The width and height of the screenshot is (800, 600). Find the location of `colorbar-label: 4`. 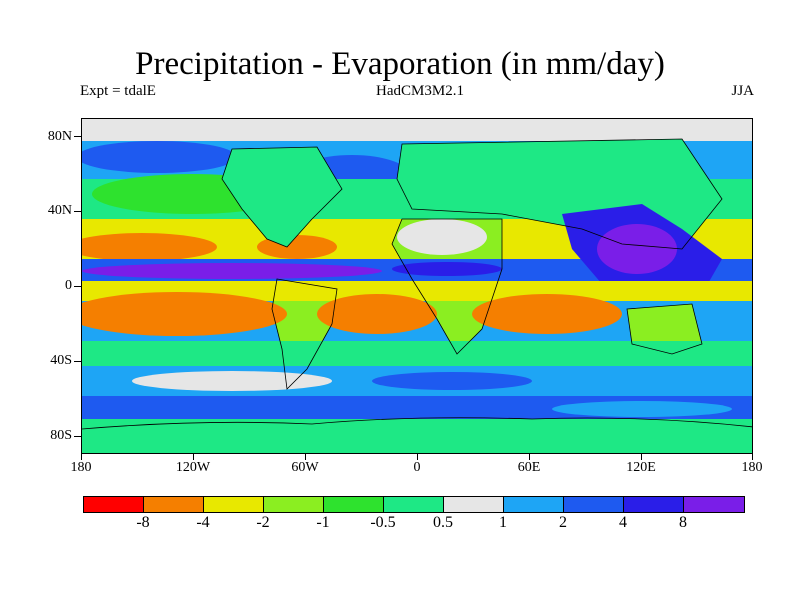

colorbar-label: 4 is located at coordinates (623, 522).